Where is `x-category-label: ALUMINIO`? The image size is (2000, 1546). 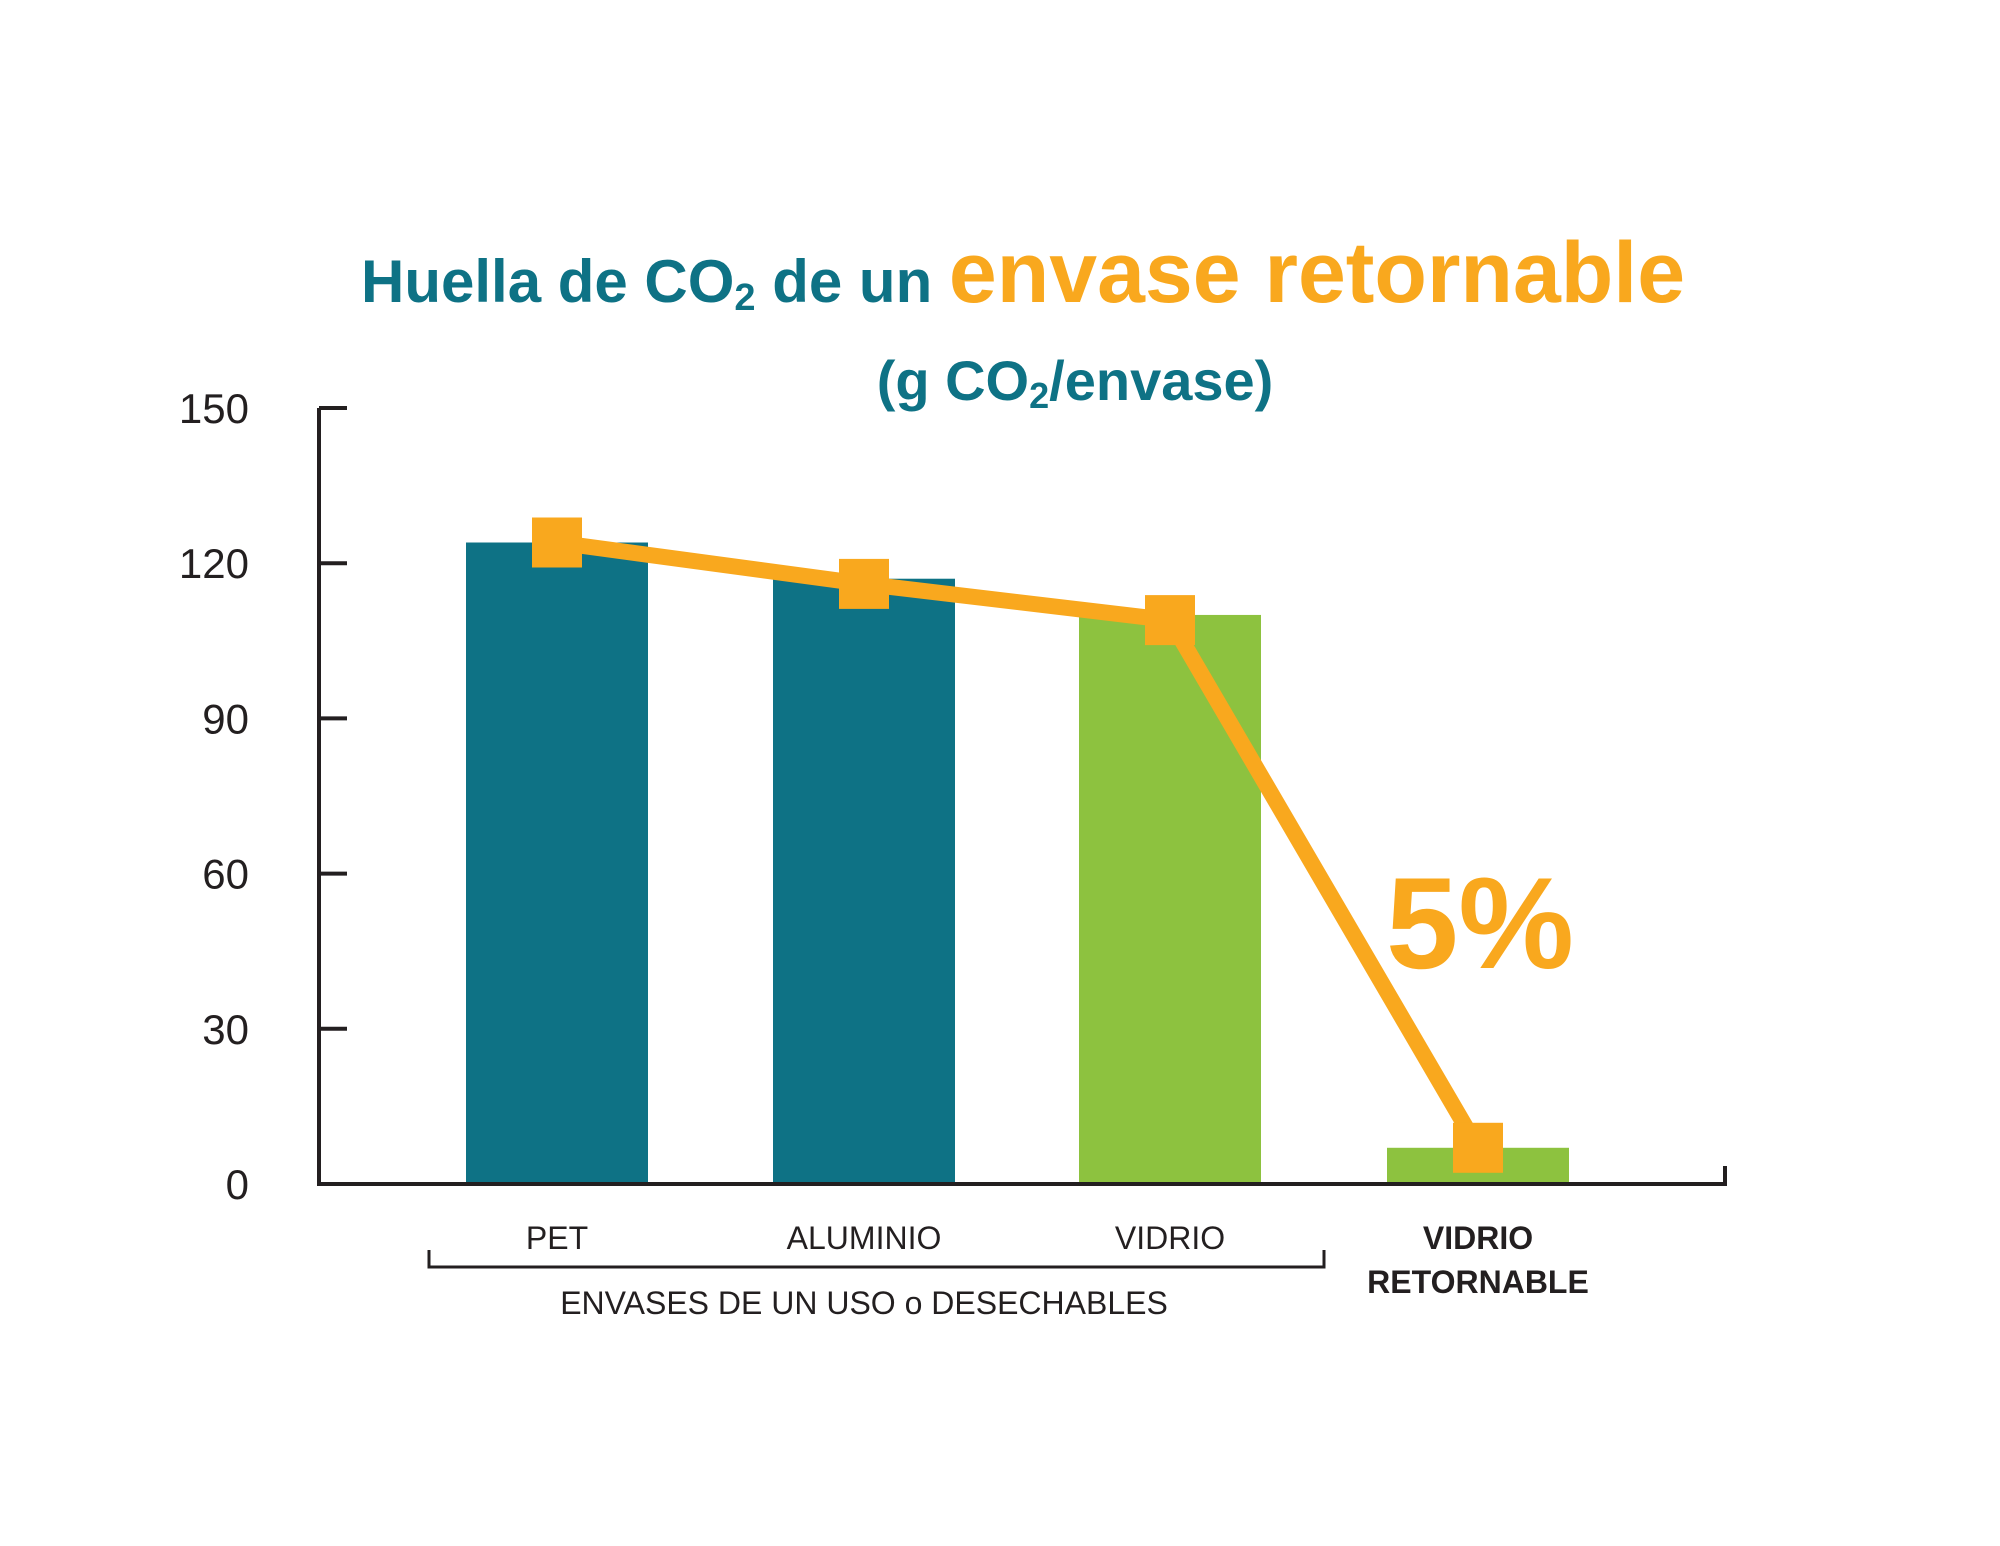 x-category-label: ALUMINIO is located at coordinates (864, 1238).